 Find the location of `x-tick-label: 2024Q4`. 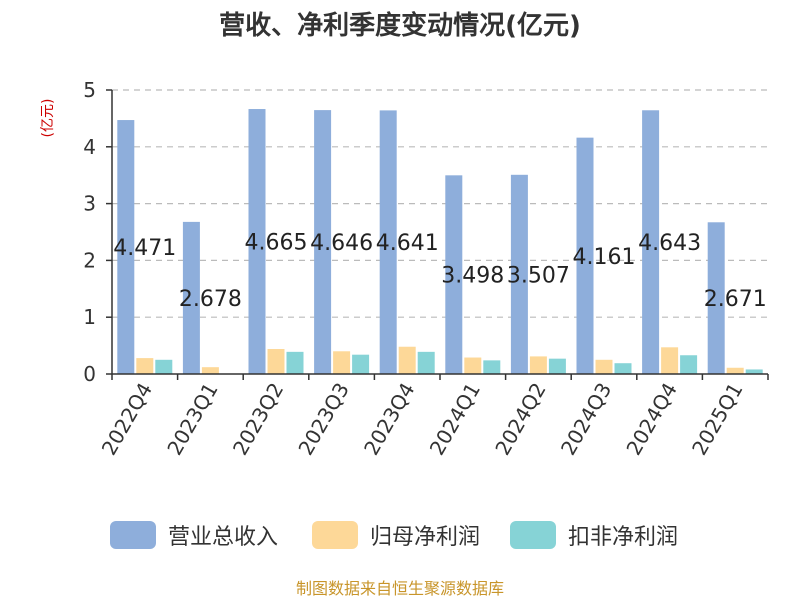

x-tick-label: 2024Q4 is located at coordinates (651, 419).